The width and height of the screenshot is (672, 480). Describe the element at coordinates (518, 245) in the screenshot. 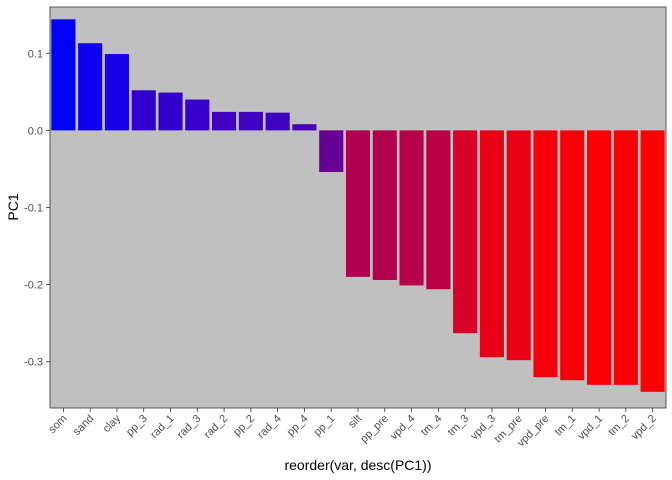

I see `bar-tm_pre` at that location.